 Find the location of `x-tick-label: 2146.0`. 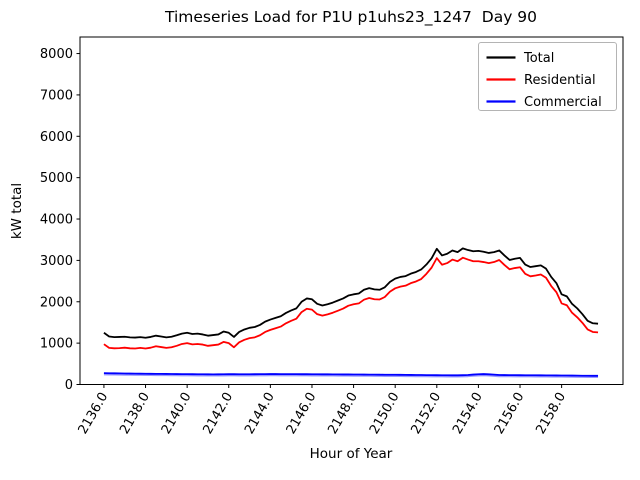

x-tick-label: 2146.0 is located at coordinates (302, 413).